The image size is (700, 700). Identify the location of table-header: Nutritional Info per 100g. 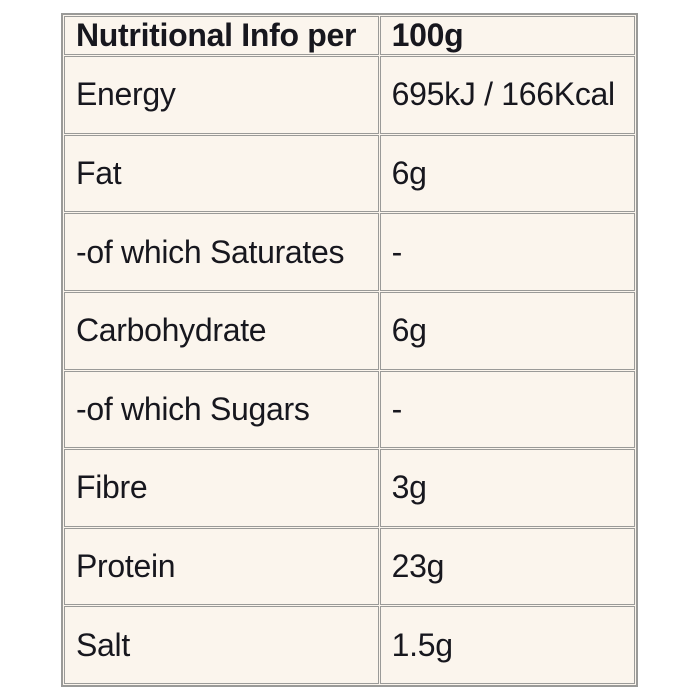
(349, 35).